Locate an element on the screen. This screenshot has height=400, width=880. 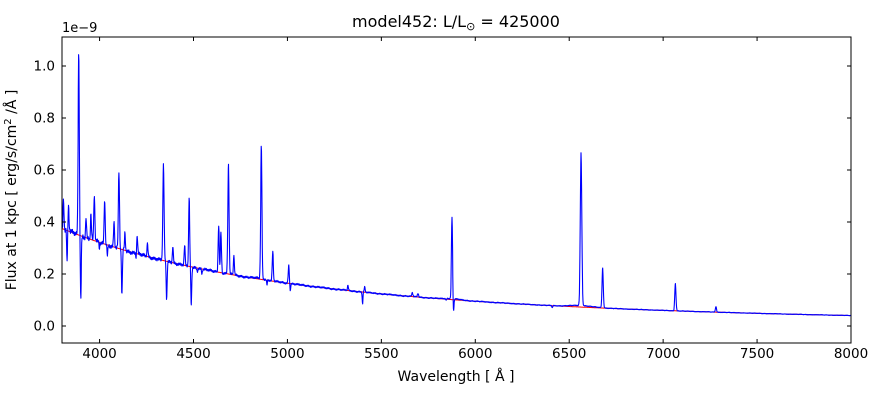
y-tick-label: 0.8 is located at coordinates (44, 119).